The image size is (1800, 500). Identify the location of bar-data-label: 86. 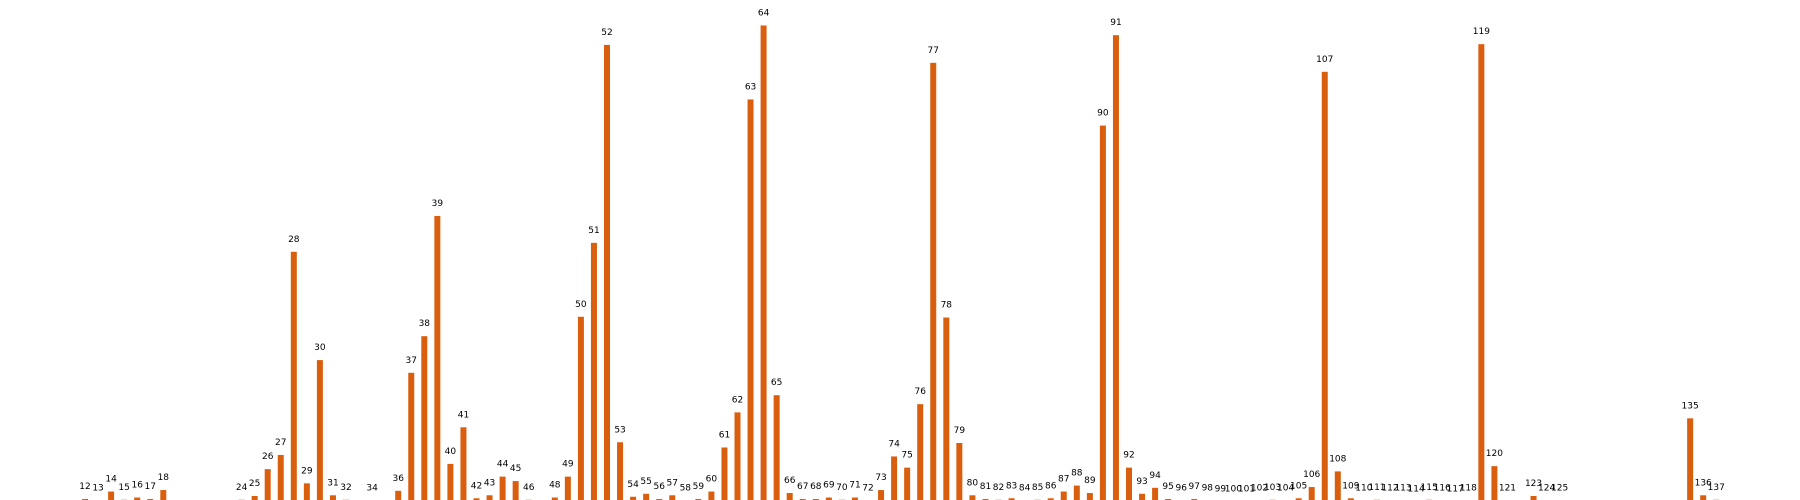
(1051, 486).